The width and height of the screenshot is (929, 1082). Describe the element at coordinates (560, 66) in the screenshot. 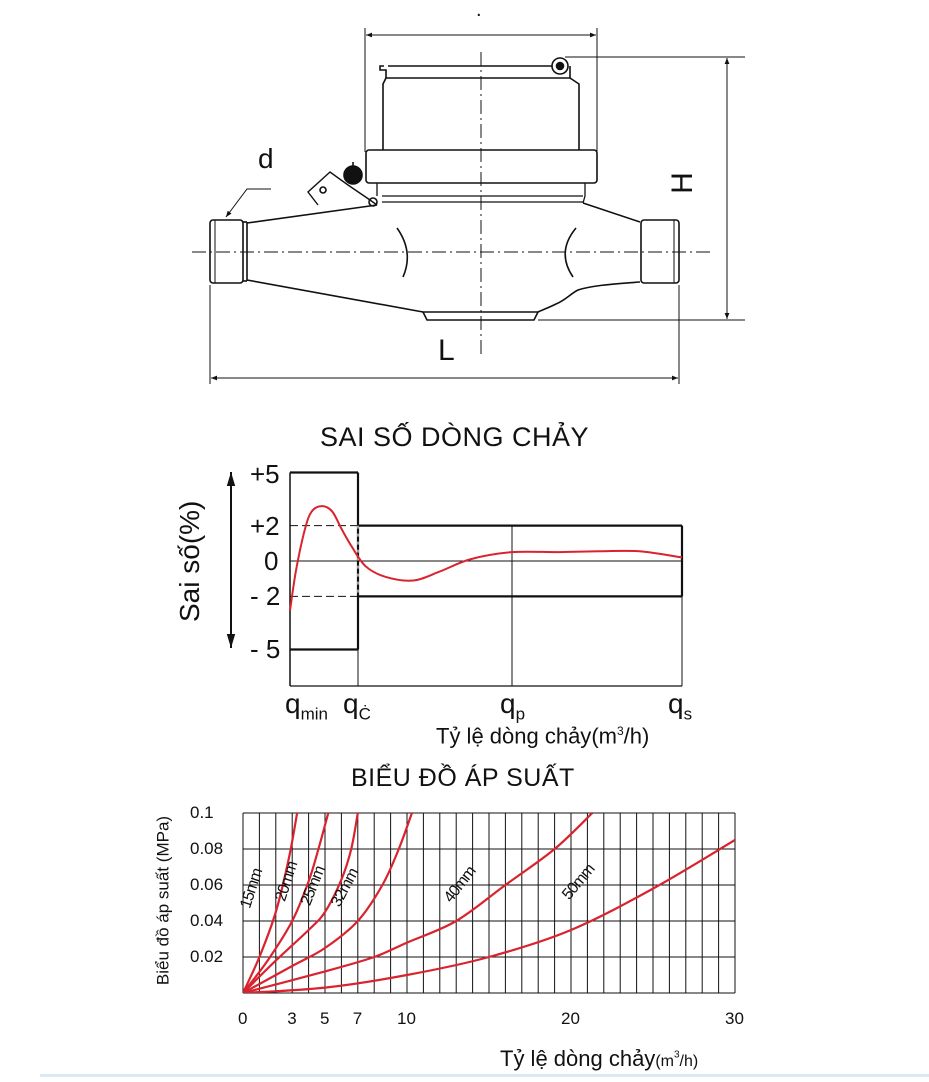

I see `cap-bolt` at that location.